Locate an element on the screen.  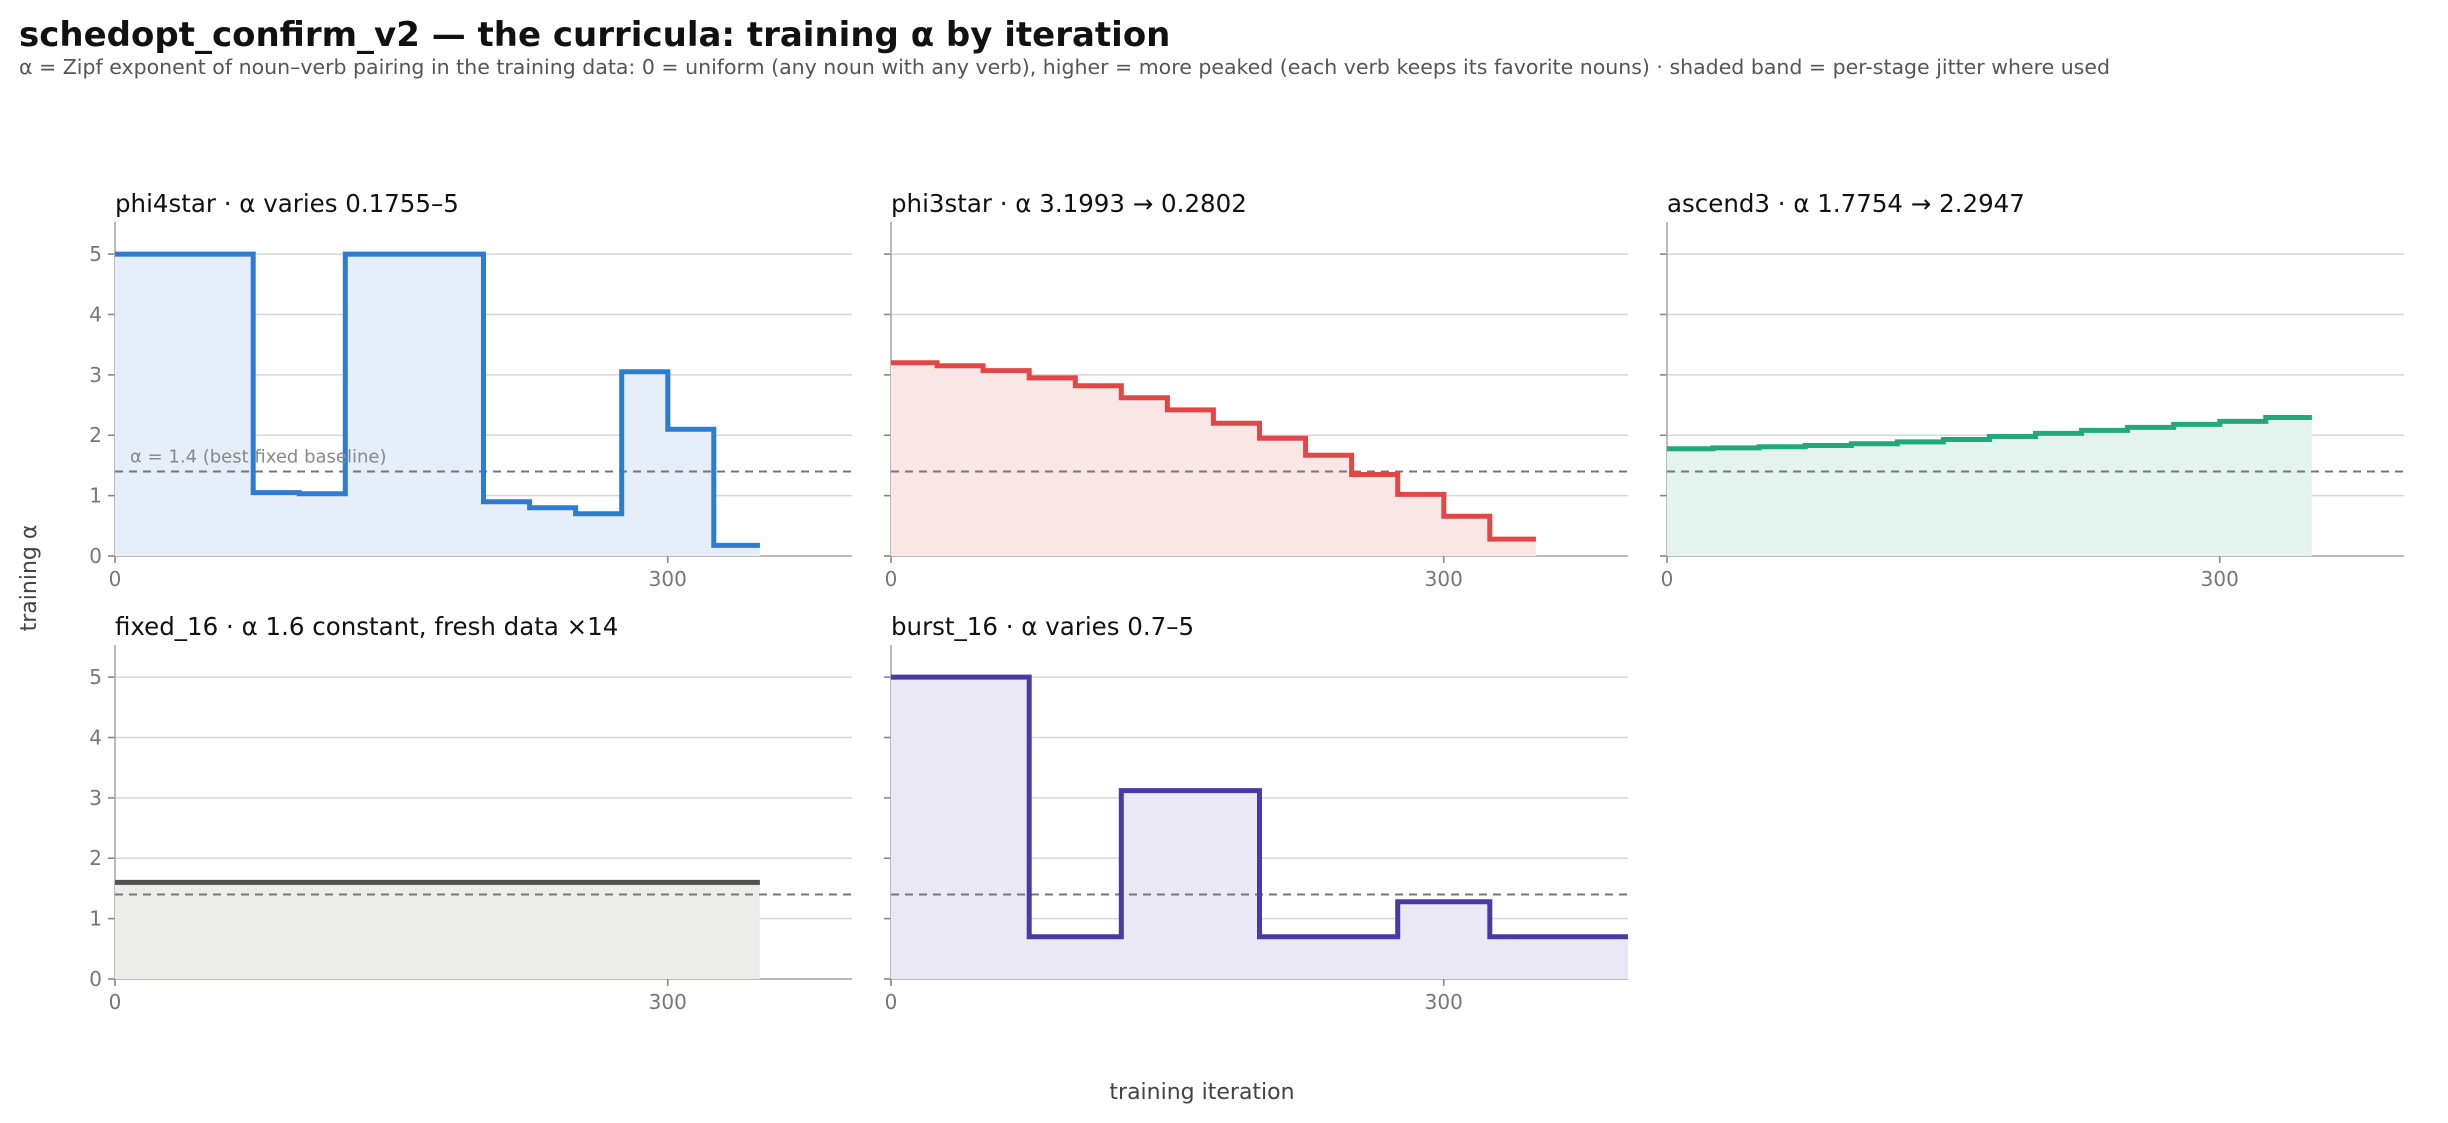
y-axis-label: training α is located at coordinates (29, 578).